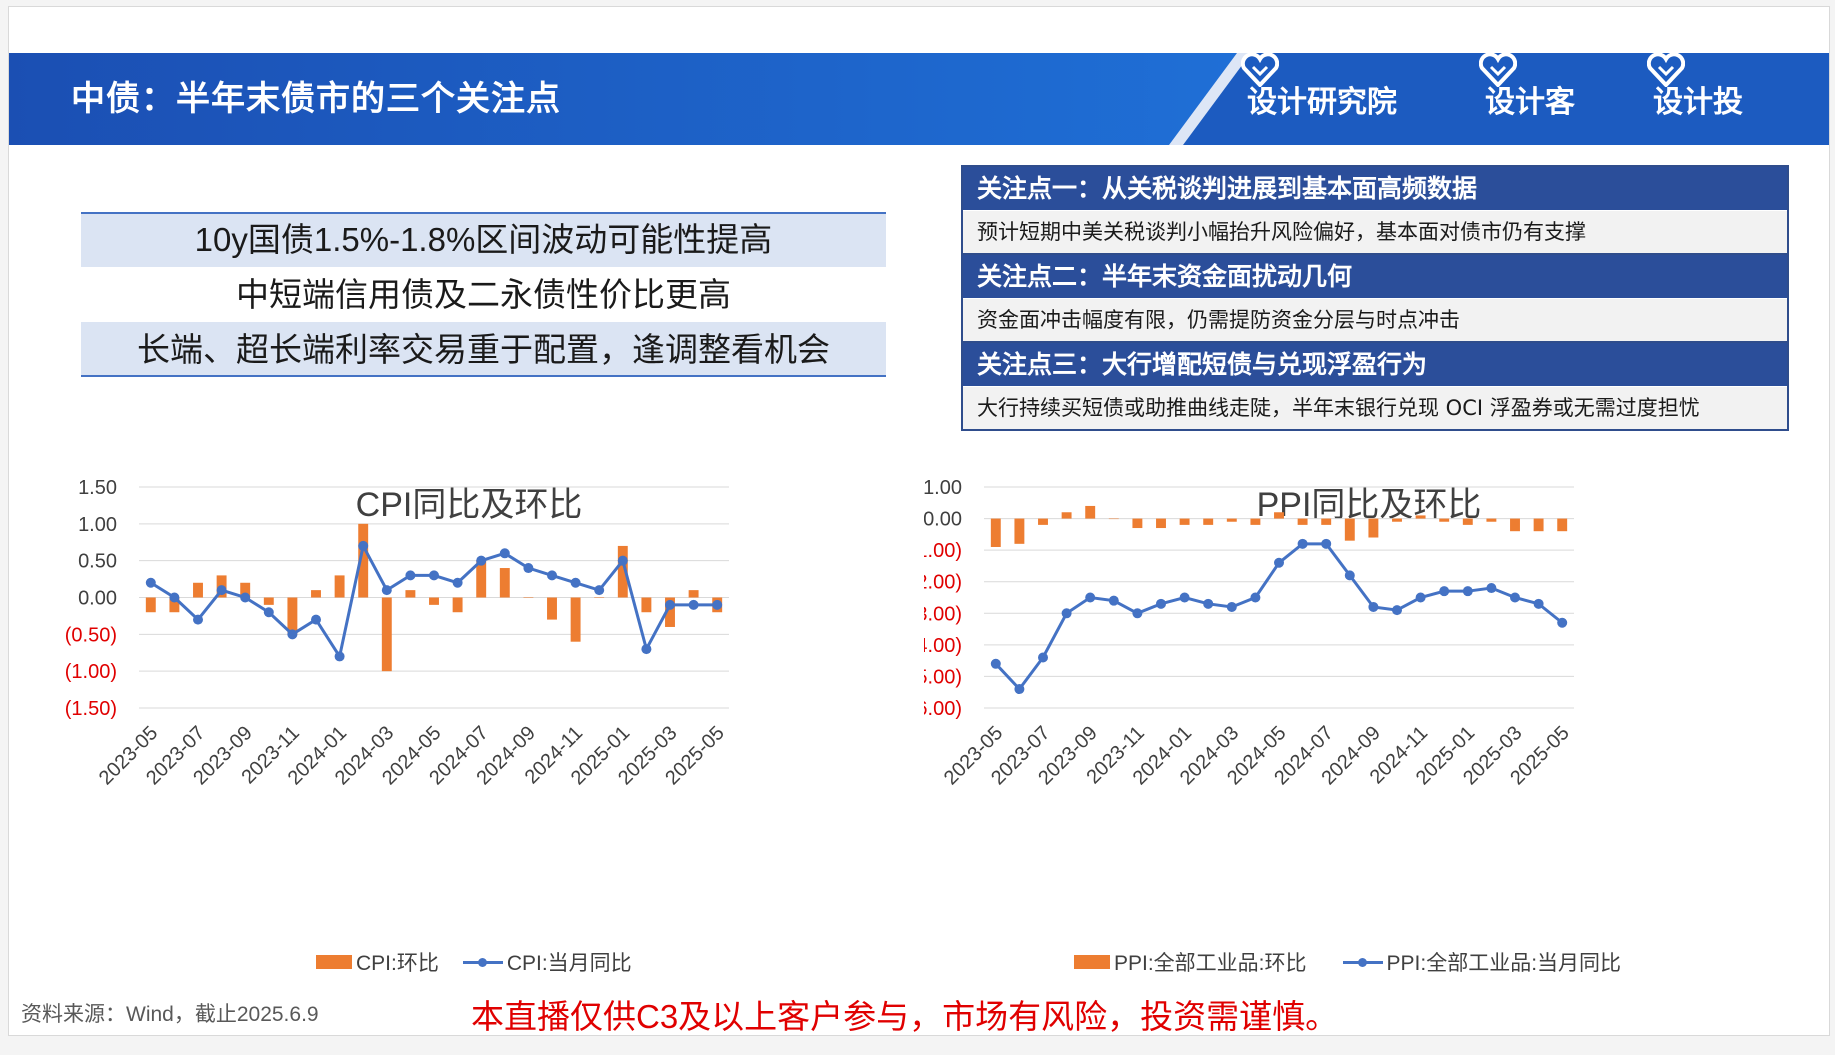  Describe the element at coordinates (1369, 505) in the screenshot. I see `chart-title: PPI同比及环比` at that location.